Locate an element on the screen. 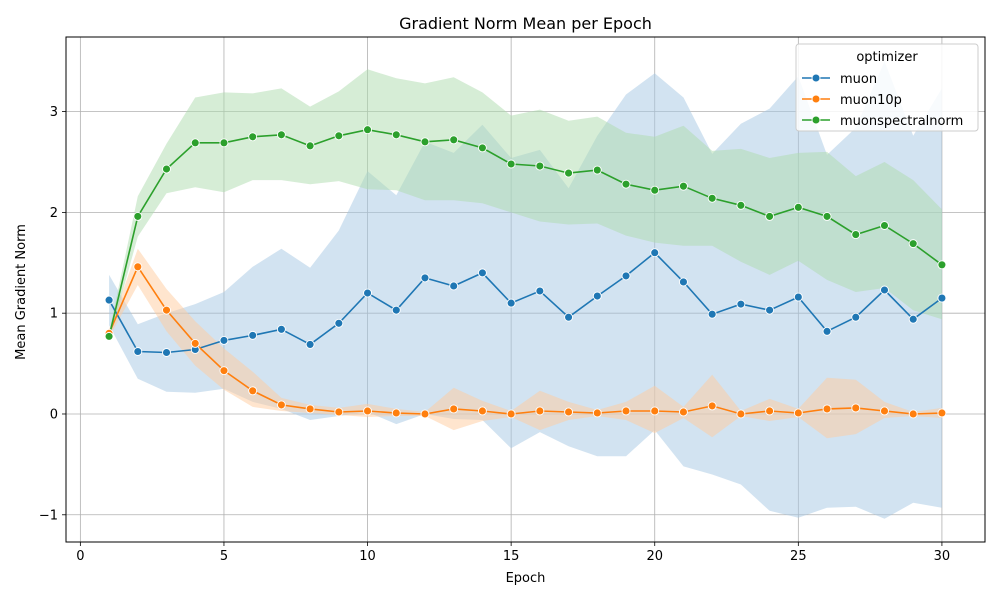 The height and width of the screenshot is (604, 1000). x-tick-label: 30 is located at coordinates (942, 556).